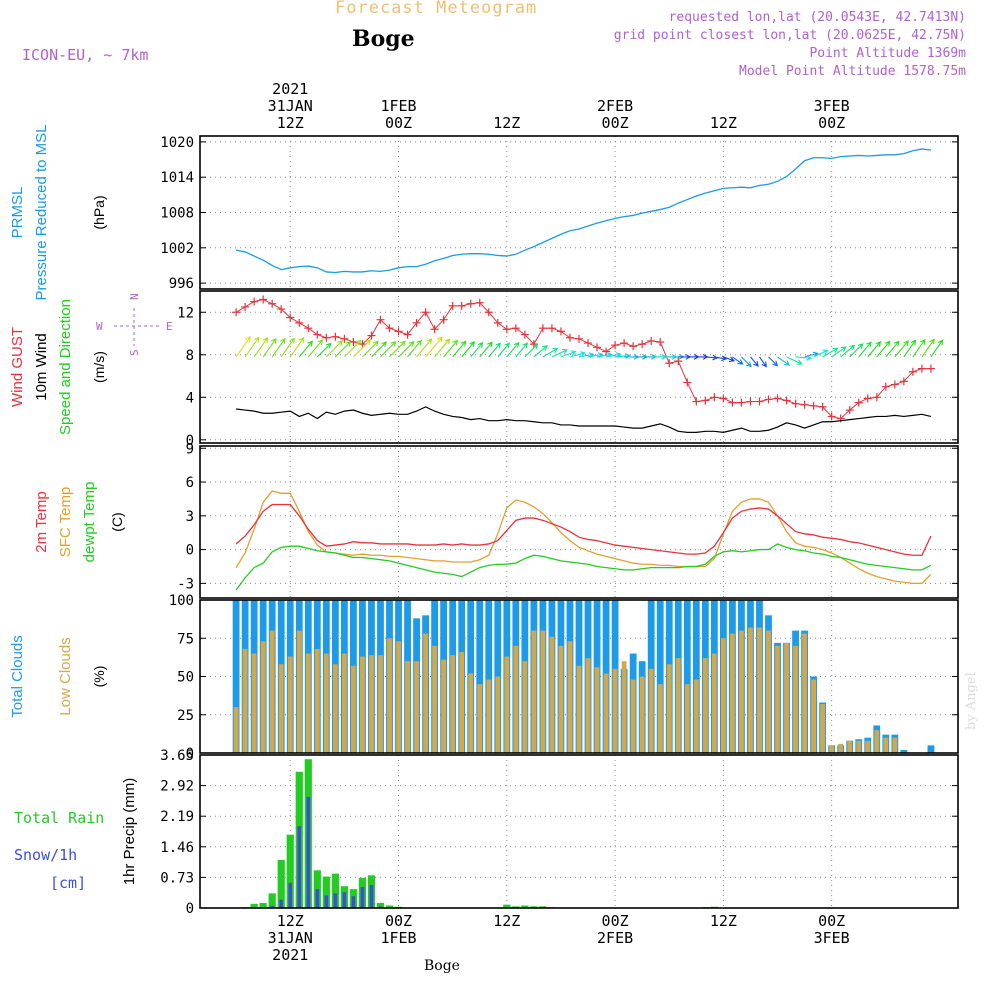 The width and height of the screenshot is (1000, 1000). I want to click on units-label: (m/s), so click(99, 367).